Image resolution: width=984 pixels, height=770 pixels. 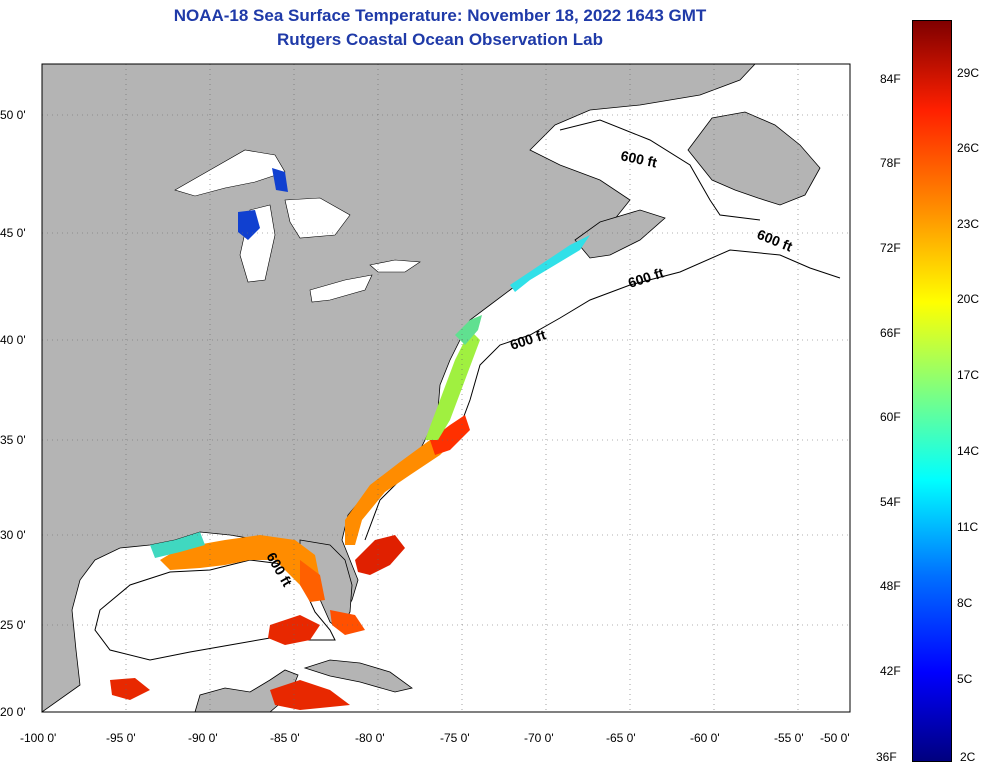 I want to click on lon-label: -65 0', so click(x=621, y=738).